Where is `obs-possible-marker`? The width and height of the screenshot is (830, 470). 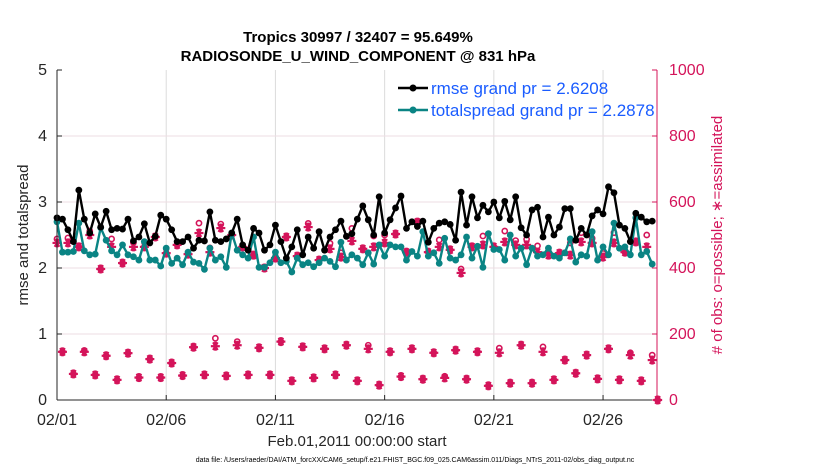 obs-possible-marker is located at coordinates (647, 235).